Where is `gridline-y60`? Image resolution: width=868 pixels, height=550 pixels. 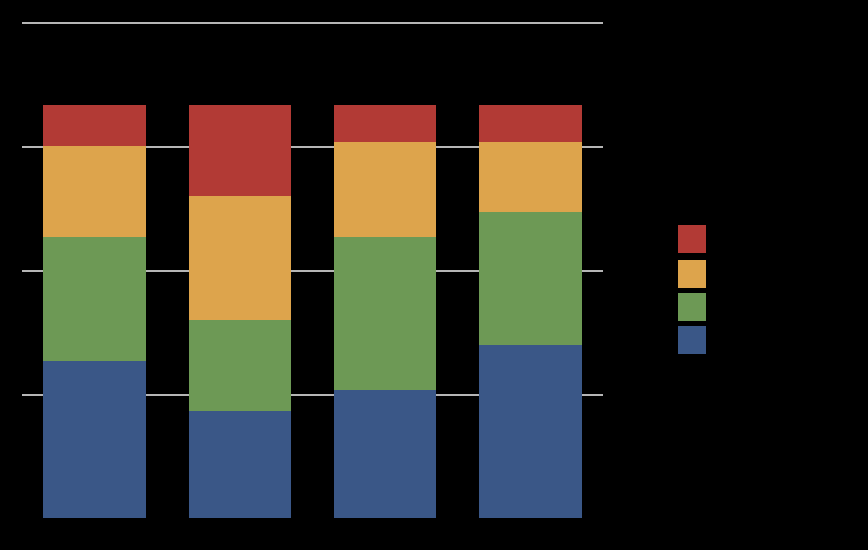
gridline-y60 is located at coordinates (312, 271).